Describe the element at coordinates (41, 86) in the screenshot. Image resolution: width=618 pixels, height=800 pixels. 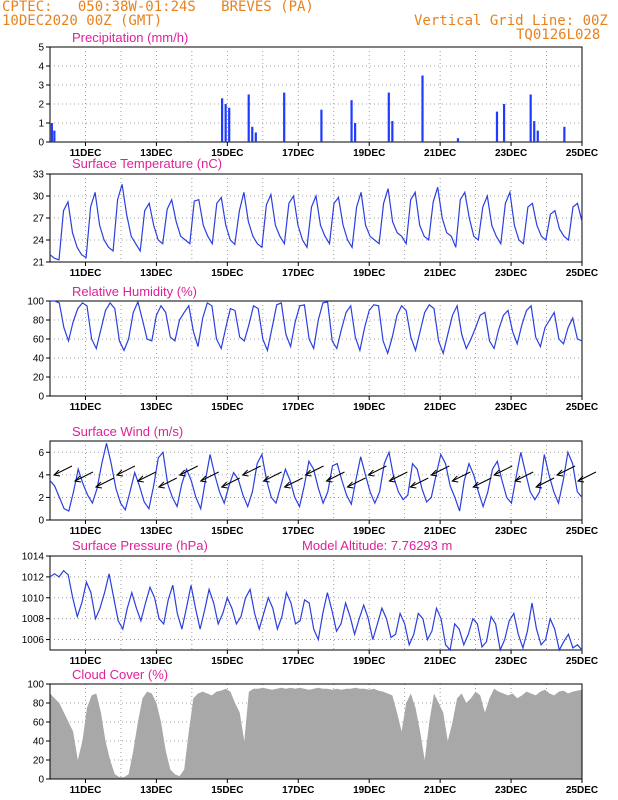
I see `y-tick-label: 3` at that location.